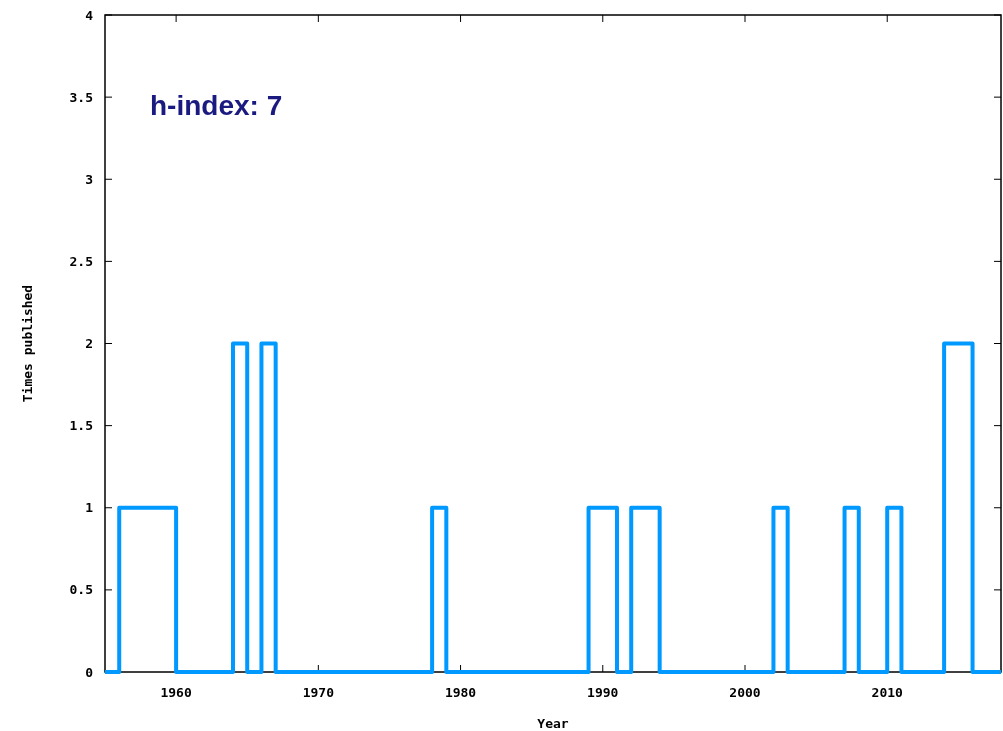 This screenshot has height=731, width=1003. I want to click on y-tick-label: 2, so click(89, 344).